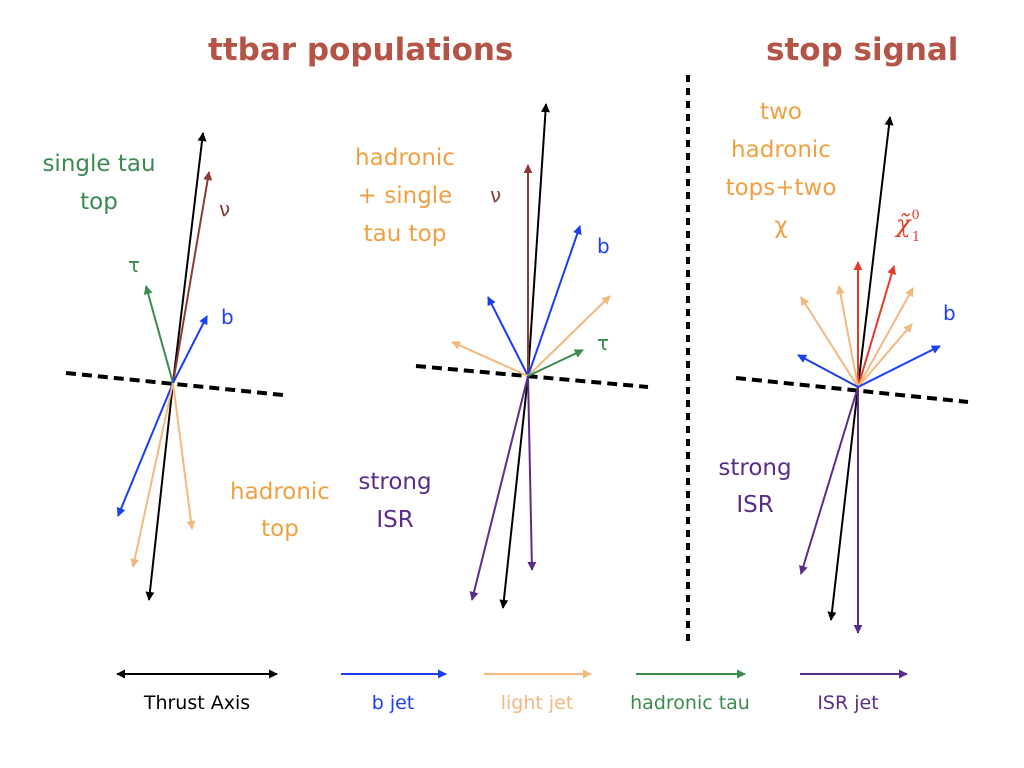 This screenshot has width=1024, height=768. What do you see at coordinates (280, 529) in the screenshot?
I see `panel1-bottom-line2: top` at bounding box center [280, 529].